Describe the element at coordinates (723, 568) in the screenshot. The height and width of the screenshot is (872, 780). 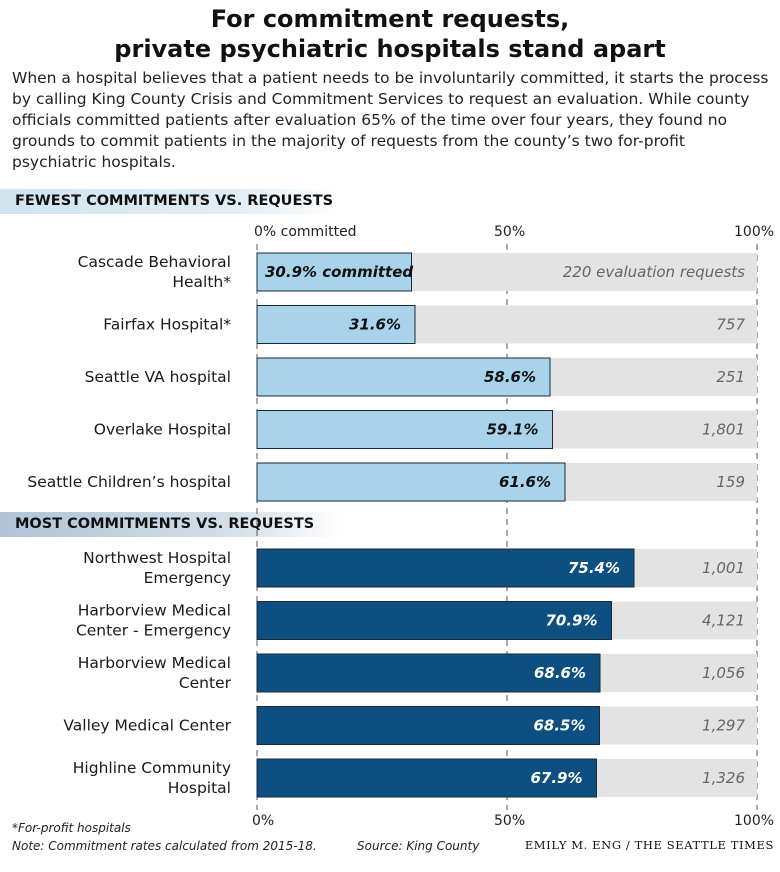
I see `bar-requests-label: 1,001` at that location.